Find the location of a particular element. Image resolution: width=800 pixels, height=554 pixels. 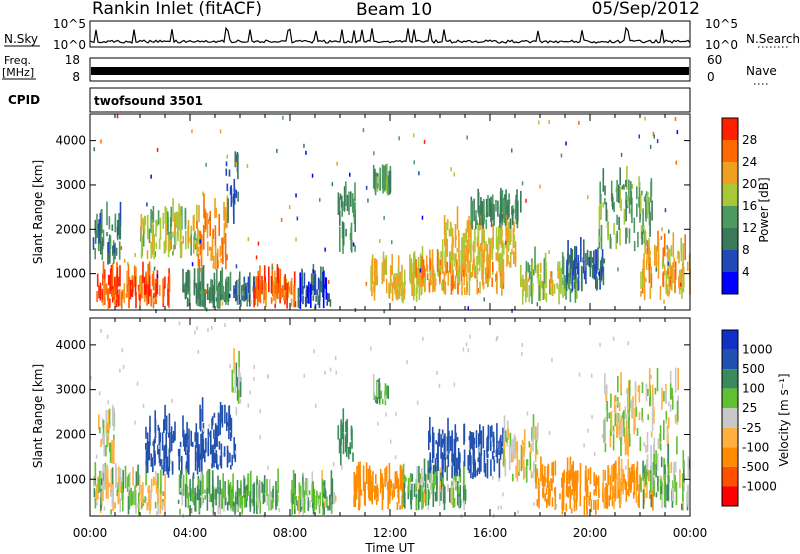

time-axis-label: Time UT is located at coordinates (389, 547).